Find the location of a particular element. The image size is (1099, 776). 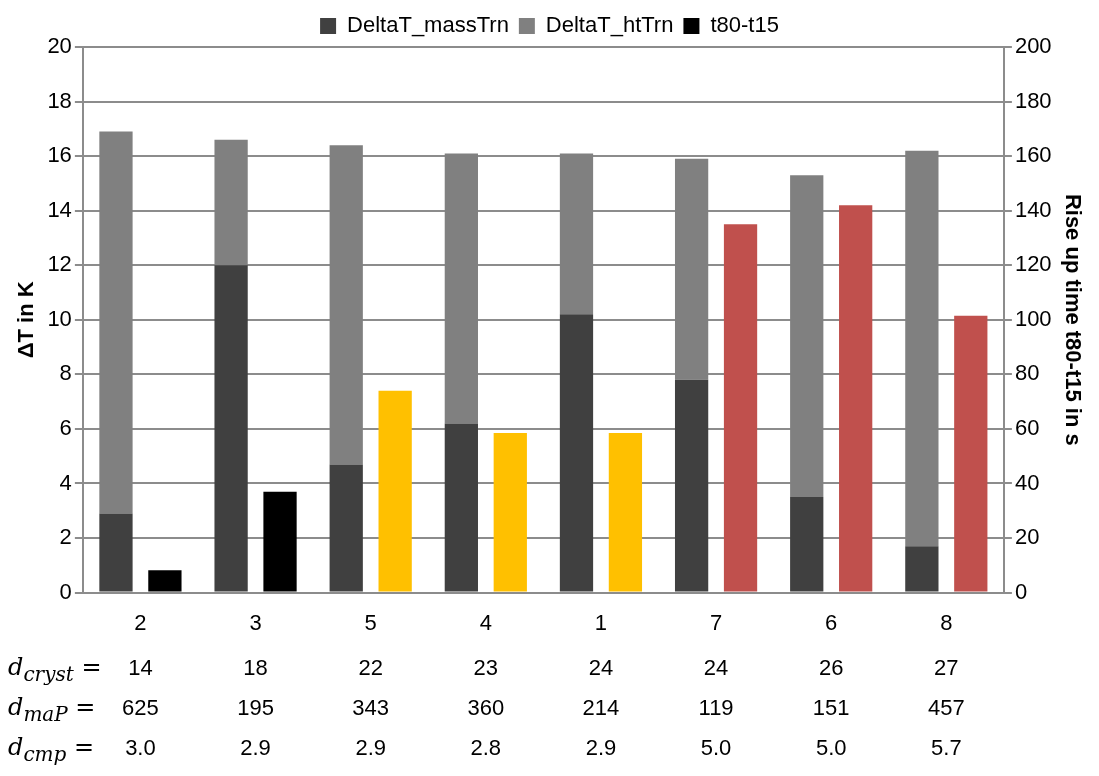

y2-tick-label: 0 is located at coordinates (1021, 591).